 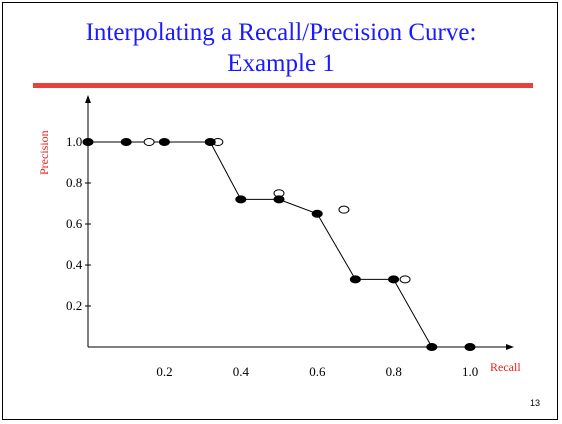 I want to click on x-tick-label: 0.8, so click(x=394, y=371).